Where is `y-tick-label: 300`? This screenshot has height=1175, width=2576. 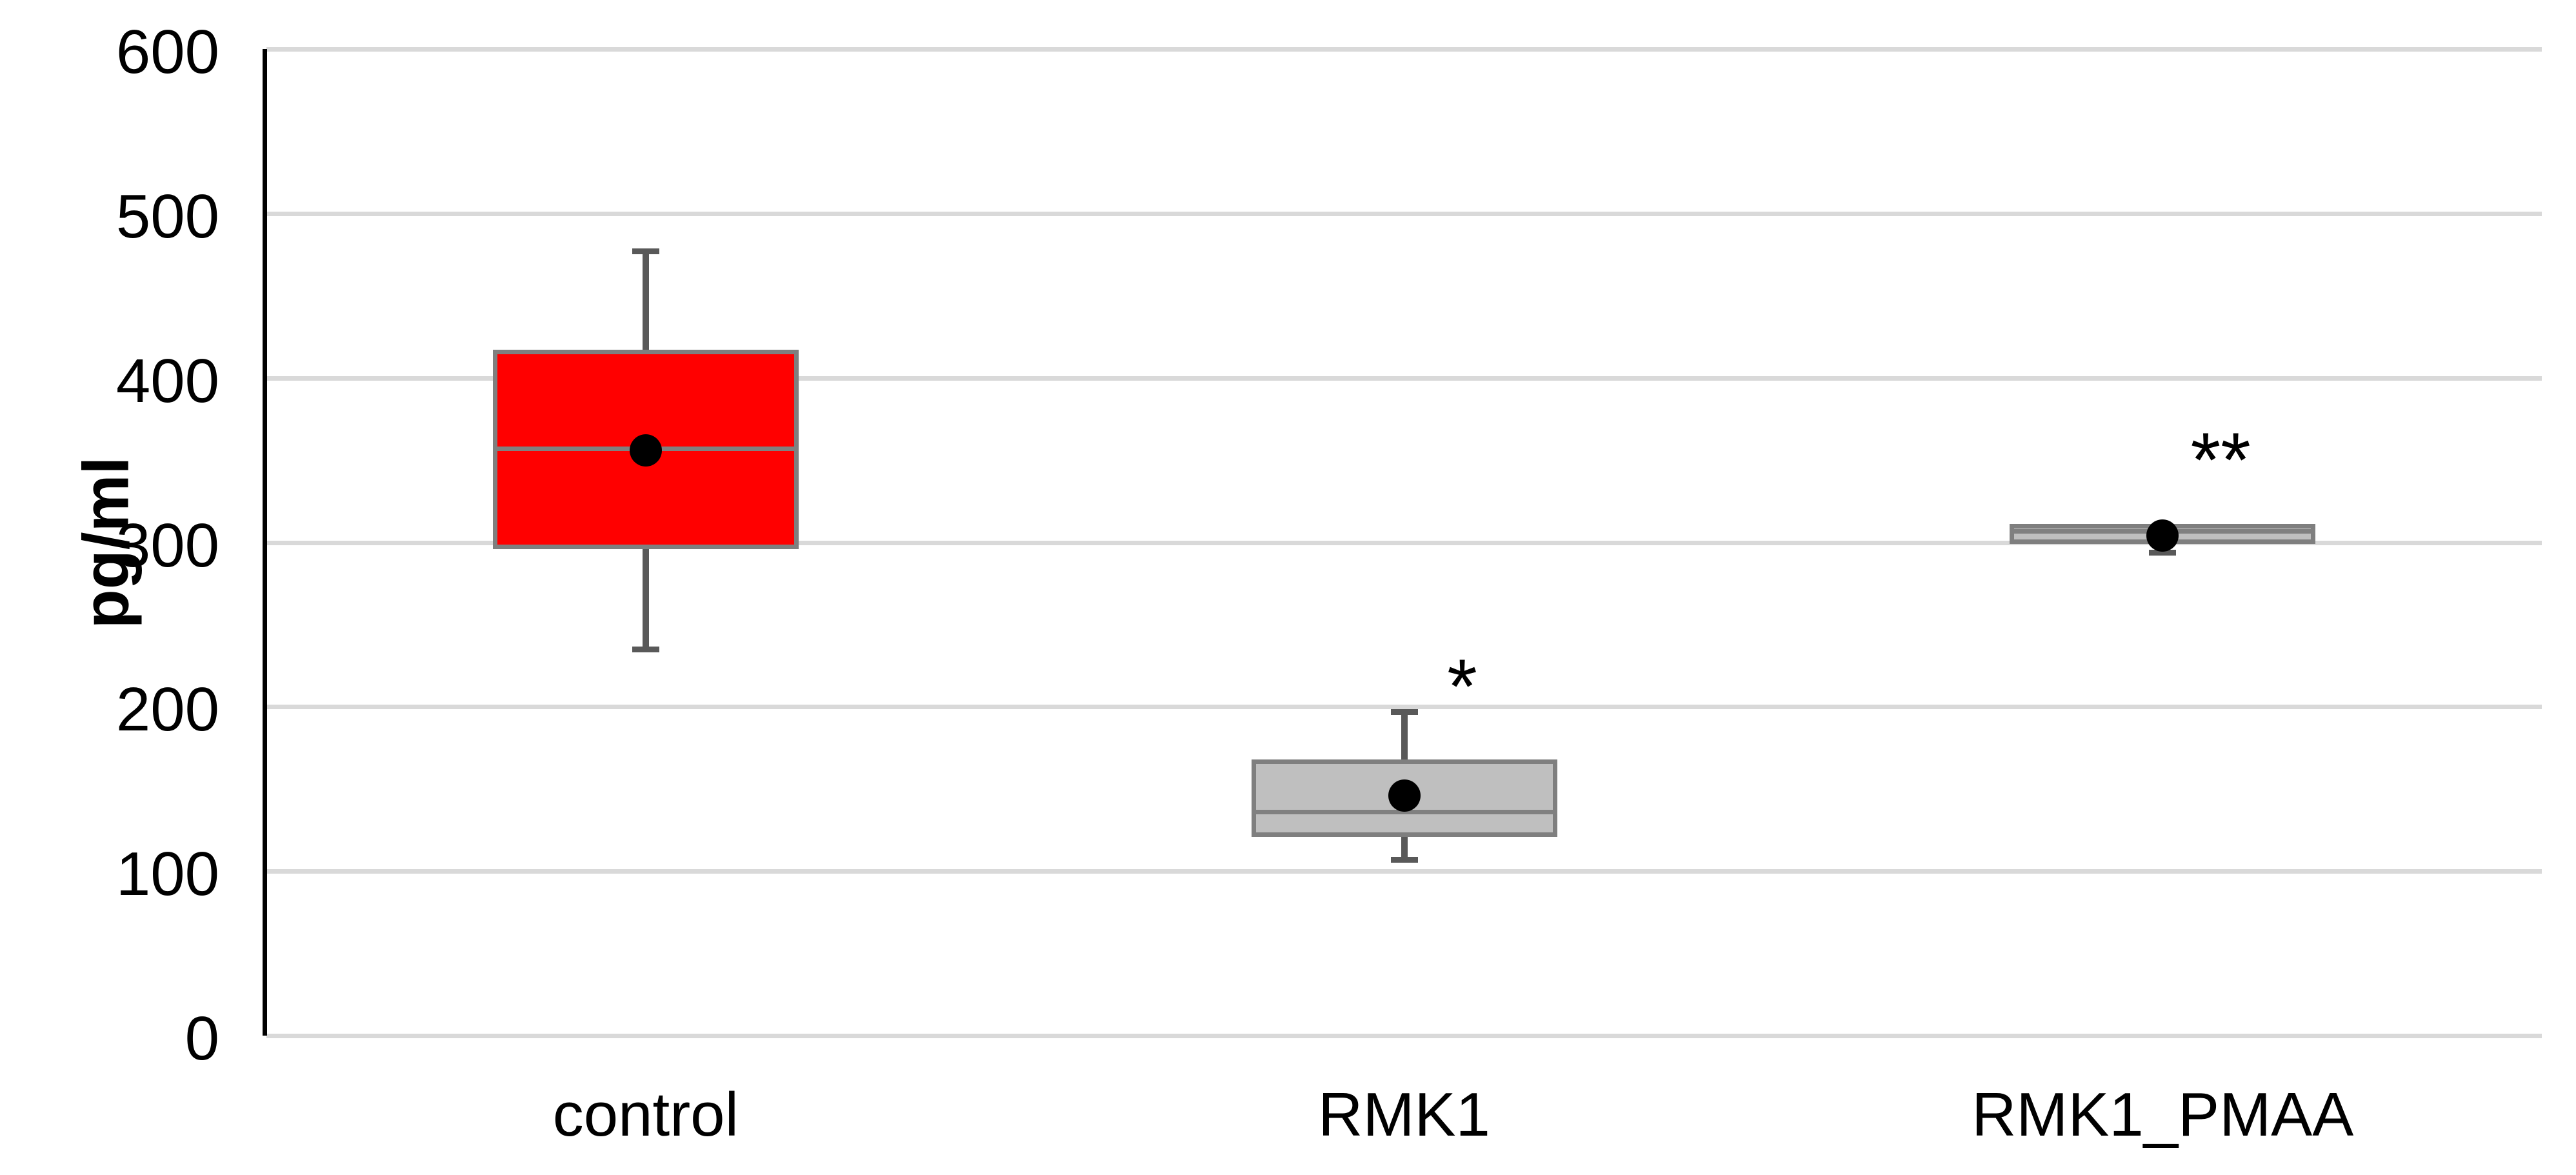 y-tick-label: 300 is located at coordinates (167, 545).